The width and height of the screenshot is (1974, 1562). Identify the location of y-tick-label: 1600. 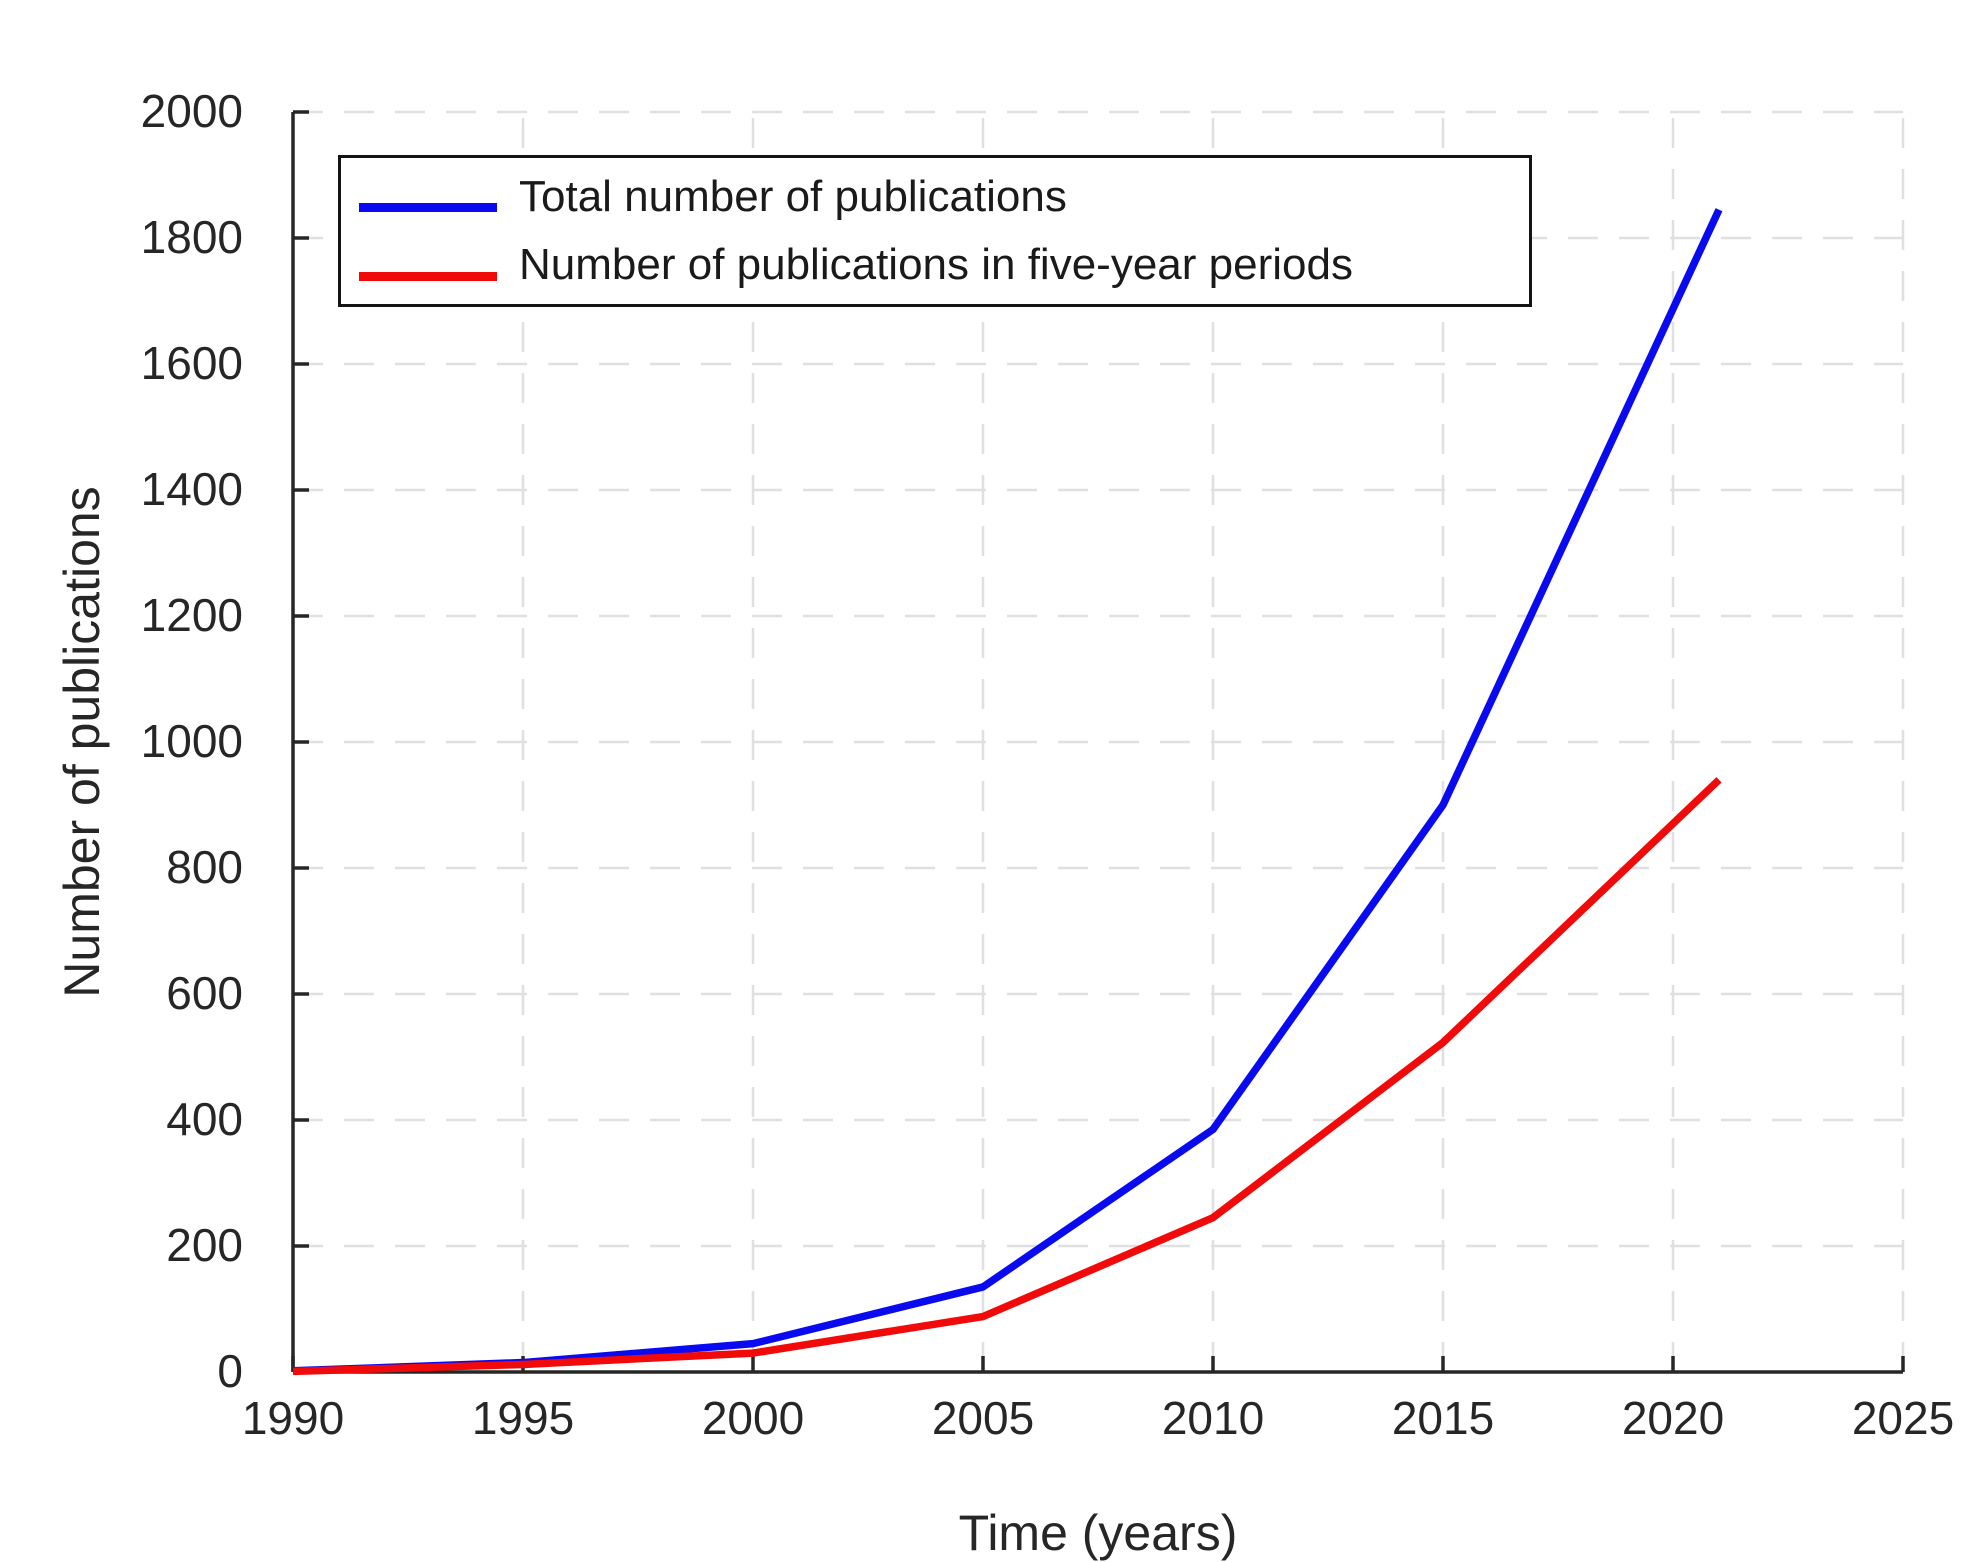
(192, 363).